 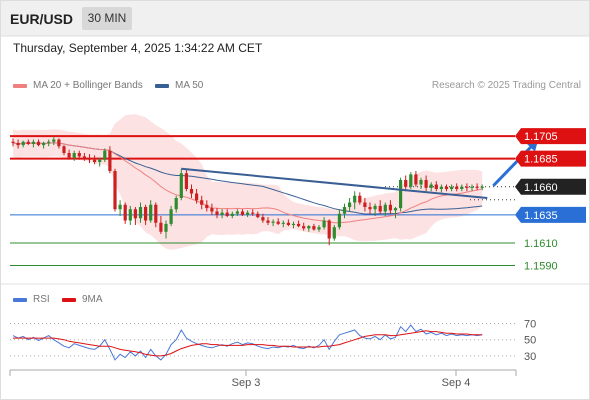 I want to click on rsi-tick-30: 30, so click(x=530, y=357).